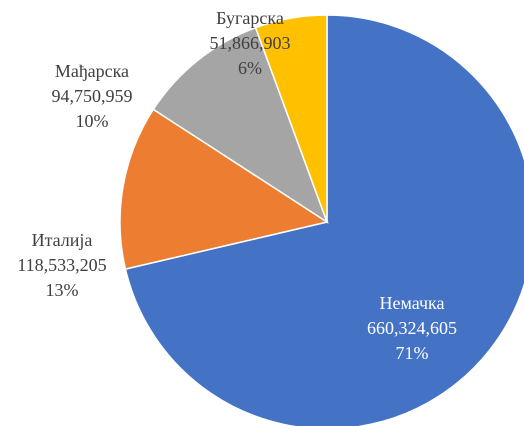 This screenshot has width=524, height=426. Describe the element at coordinates (61, 265) in the screenshot. I see `value-label: 118,533,205` at that location.